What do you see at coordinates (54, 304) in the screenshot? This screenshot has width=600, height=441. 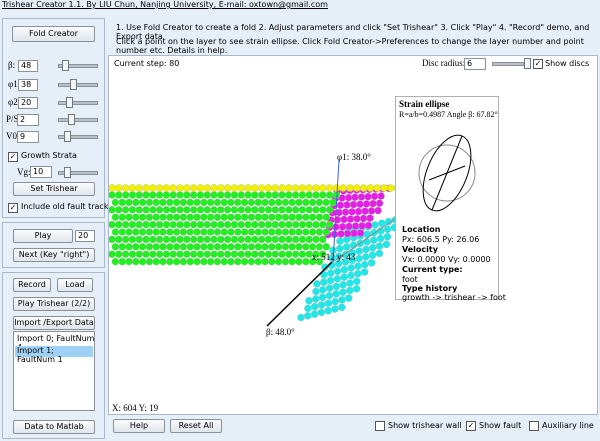 I see `play-trishear-button: Play Trishear (2/2)` at bounding box center [54, 304].